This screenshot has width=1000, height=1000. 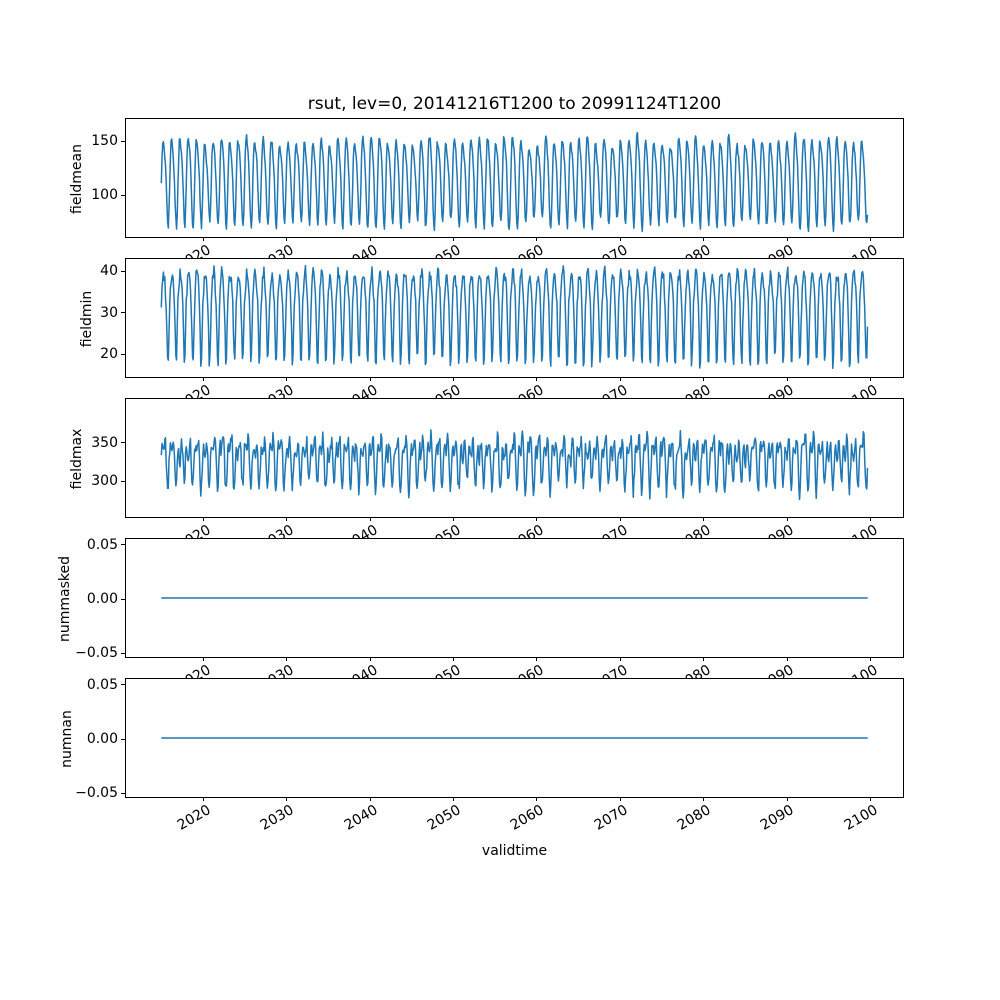 I want to click on y-axis-label-fieldmin: fieldmin, so click(x=87, y=319).